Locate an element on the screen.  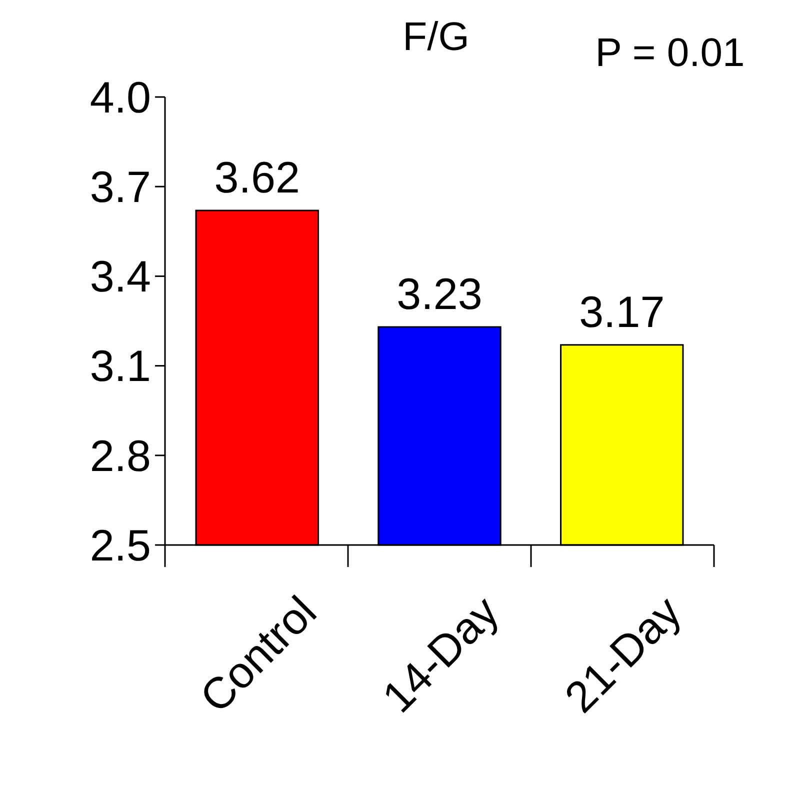
data-label: 3.62 is located at coordinates (257, 177).